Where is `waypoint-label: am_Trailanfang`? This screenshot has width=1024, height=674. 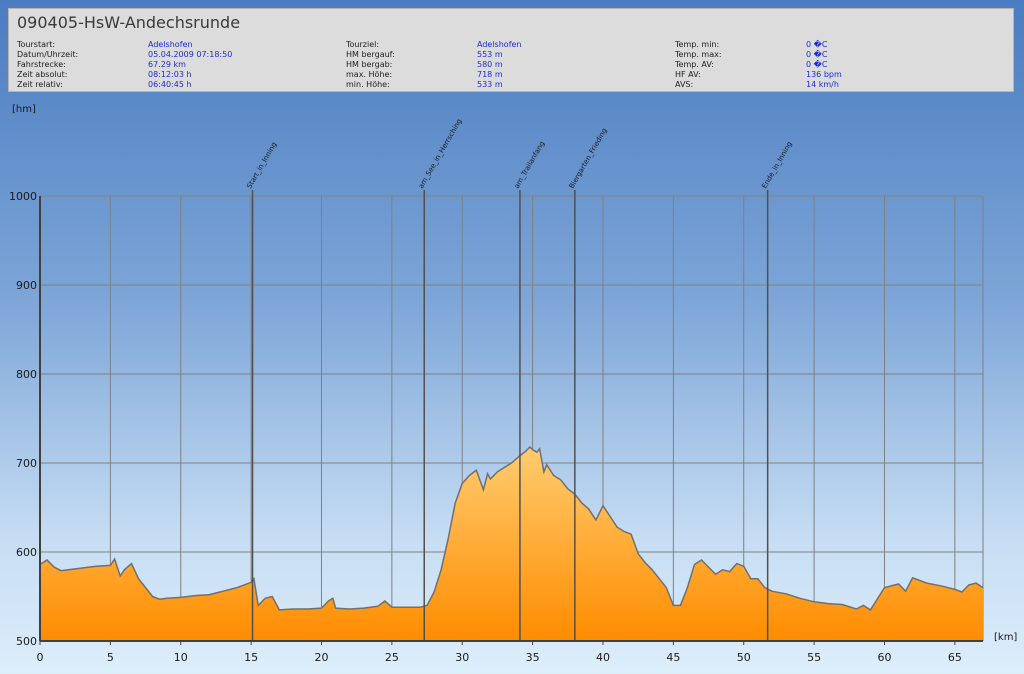 waypoint-label: am_Trailanfang is located at coordinates (530, 165).